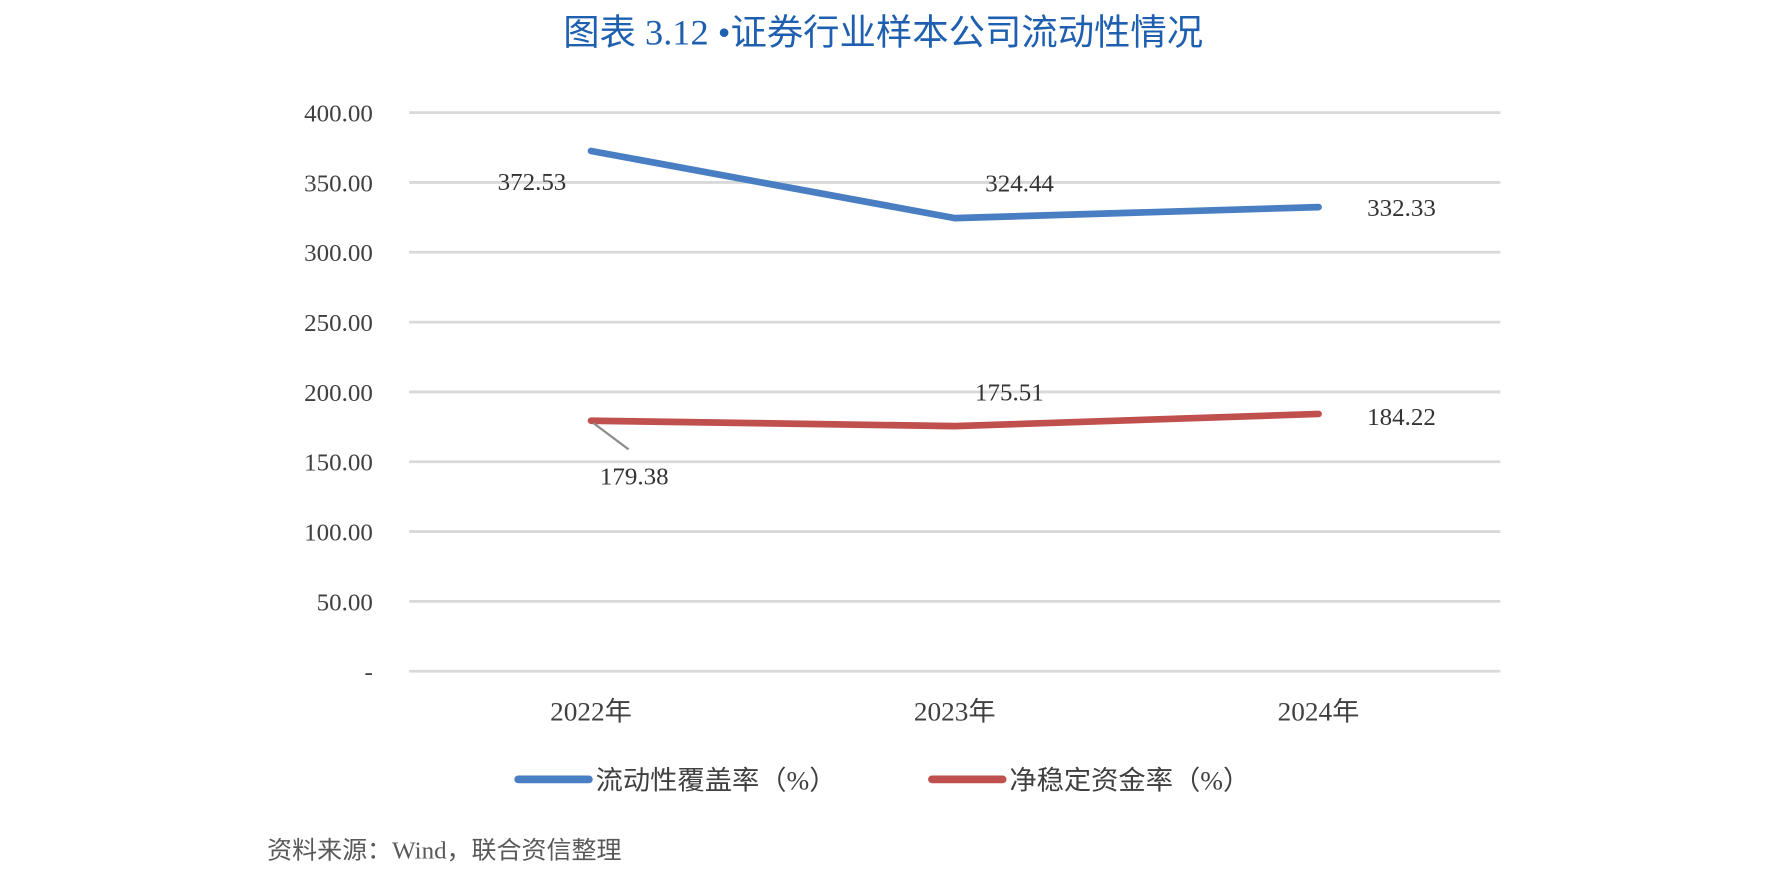 Image resolution: width=1780 pixels, height=892 pixels. I want to click on x-tick-label: 2023年, so click(955, 712).